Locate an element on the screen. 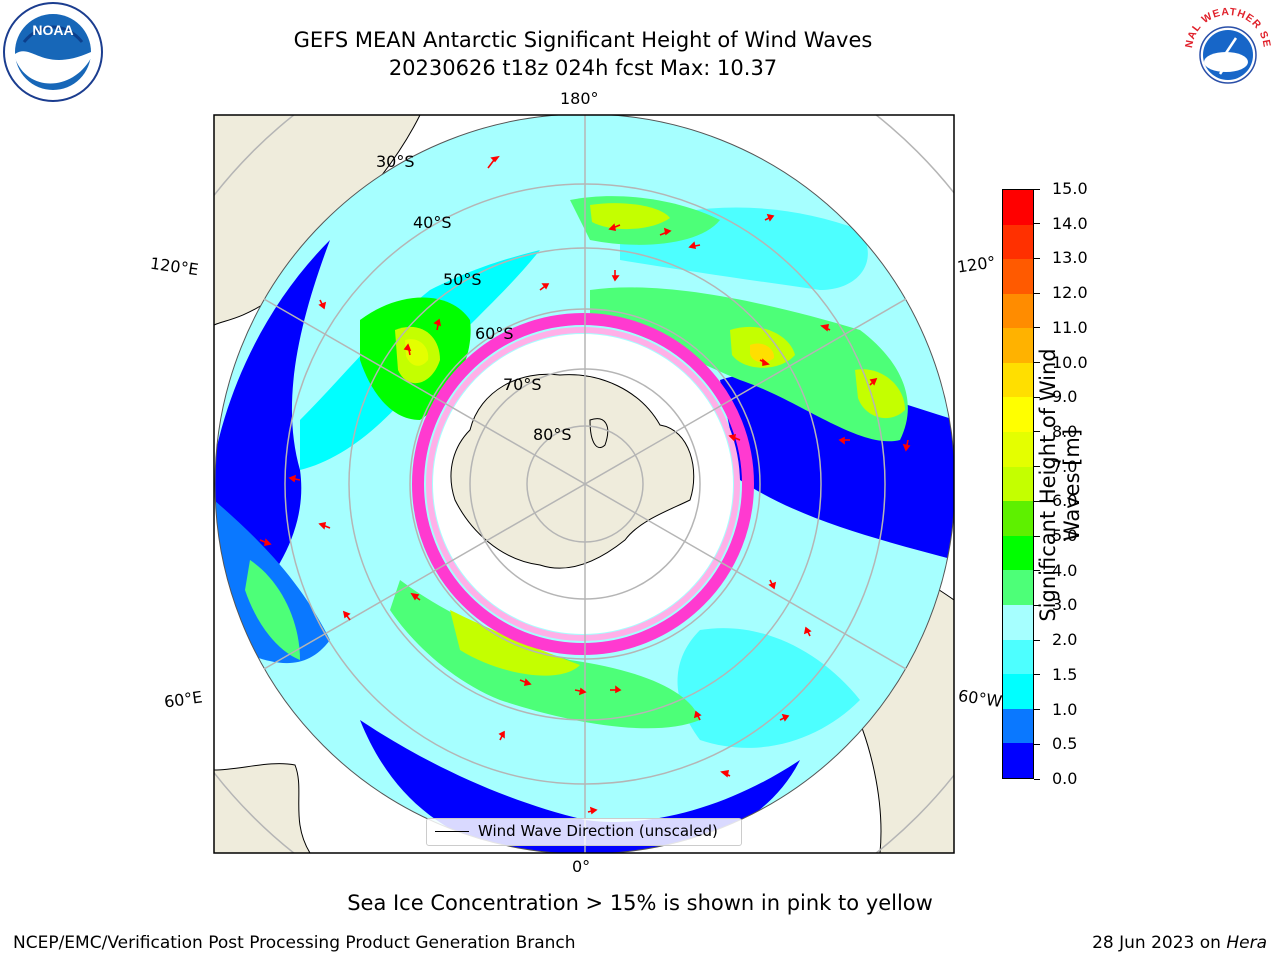 The width and height of the screenshot is (1280, 960). colorbar-tick-label: 15.0 is located at coordinates (1070, 188).